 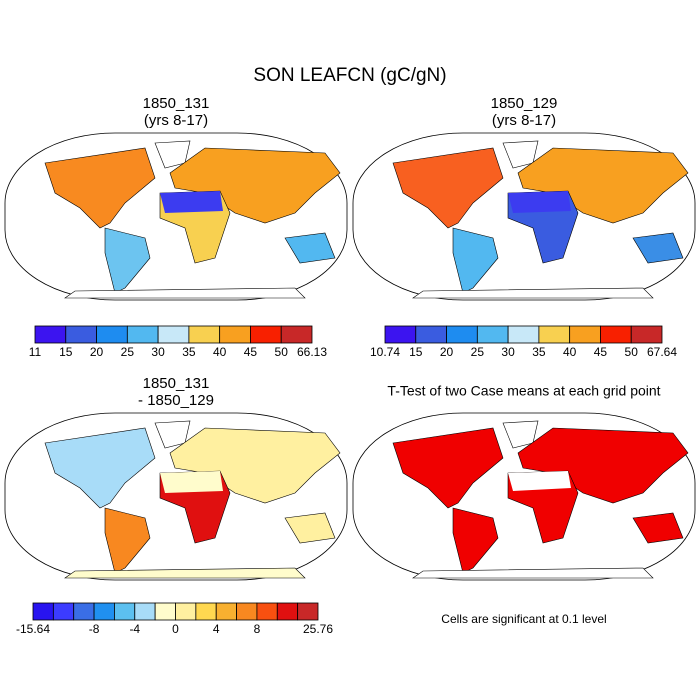 What do you see at coordinates (524, 103) in the screenshot?
I see `panel-title: 1850_129` at bounding box center [524, 103].